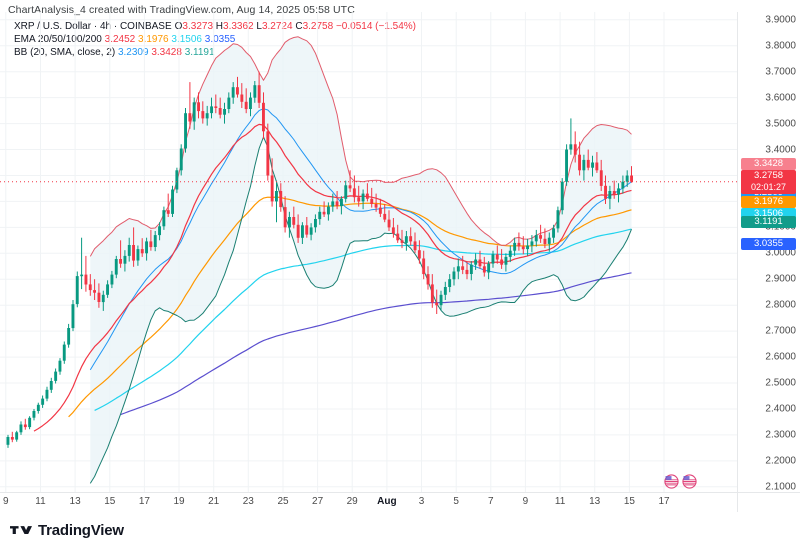 The width and height of the screenshot is (800, 551). What do you see at coordinates (768, 164) in the screenshot?
I see `price-badge-bb-upper: 3.3428` at bounding box center [768, 164].